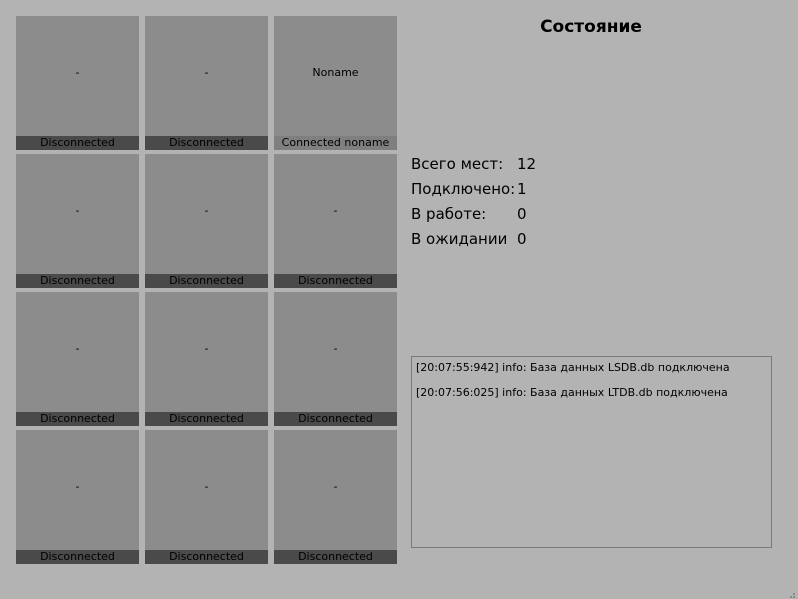  I want to click on resize-grip-icon, so click(791, 592).